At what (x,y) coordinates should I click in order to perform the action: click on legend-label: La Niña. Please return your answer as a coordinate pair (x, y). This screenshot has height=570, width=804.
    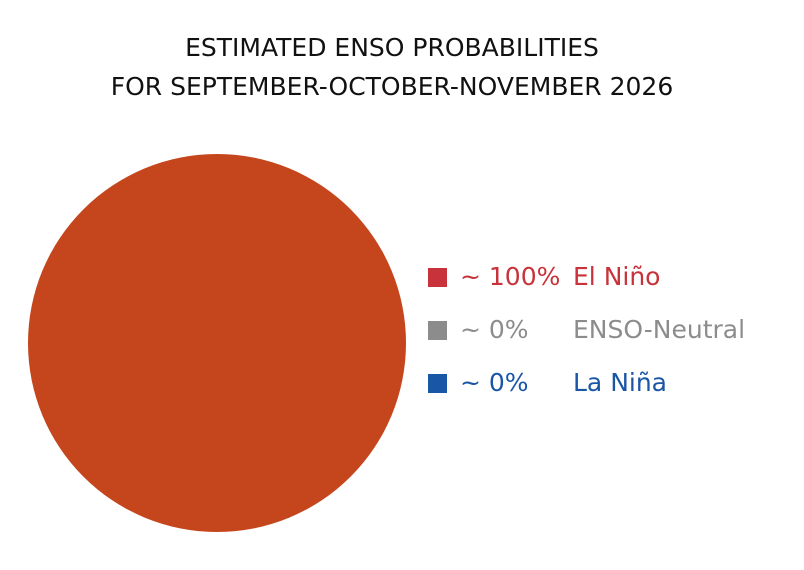
    Looking at the image, I should click on (620, 382).